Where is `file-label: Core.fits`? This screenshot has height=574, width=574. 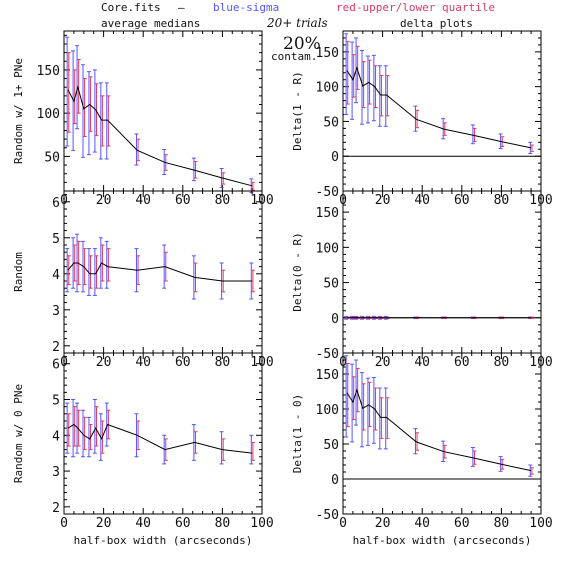 file-label: Core.fits is located at coordinates (131, 7).